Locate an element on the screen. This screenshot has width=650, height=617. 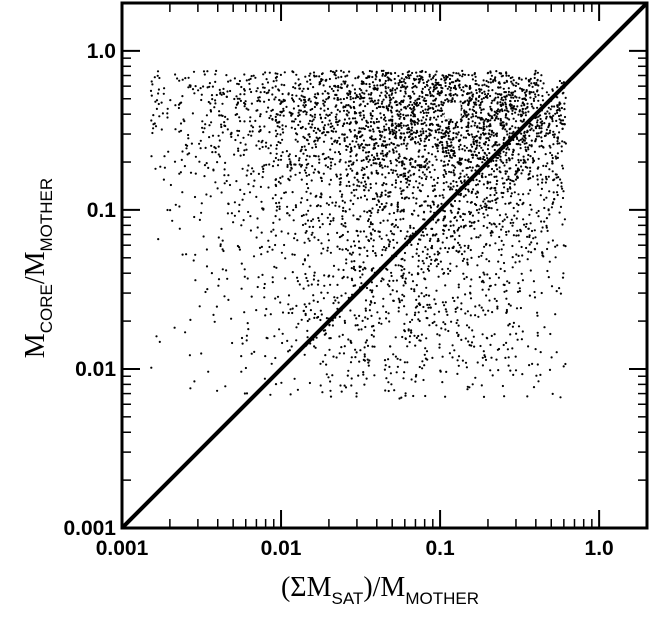
y-tick-label: 0.1 is located at coordinates (102, 210).